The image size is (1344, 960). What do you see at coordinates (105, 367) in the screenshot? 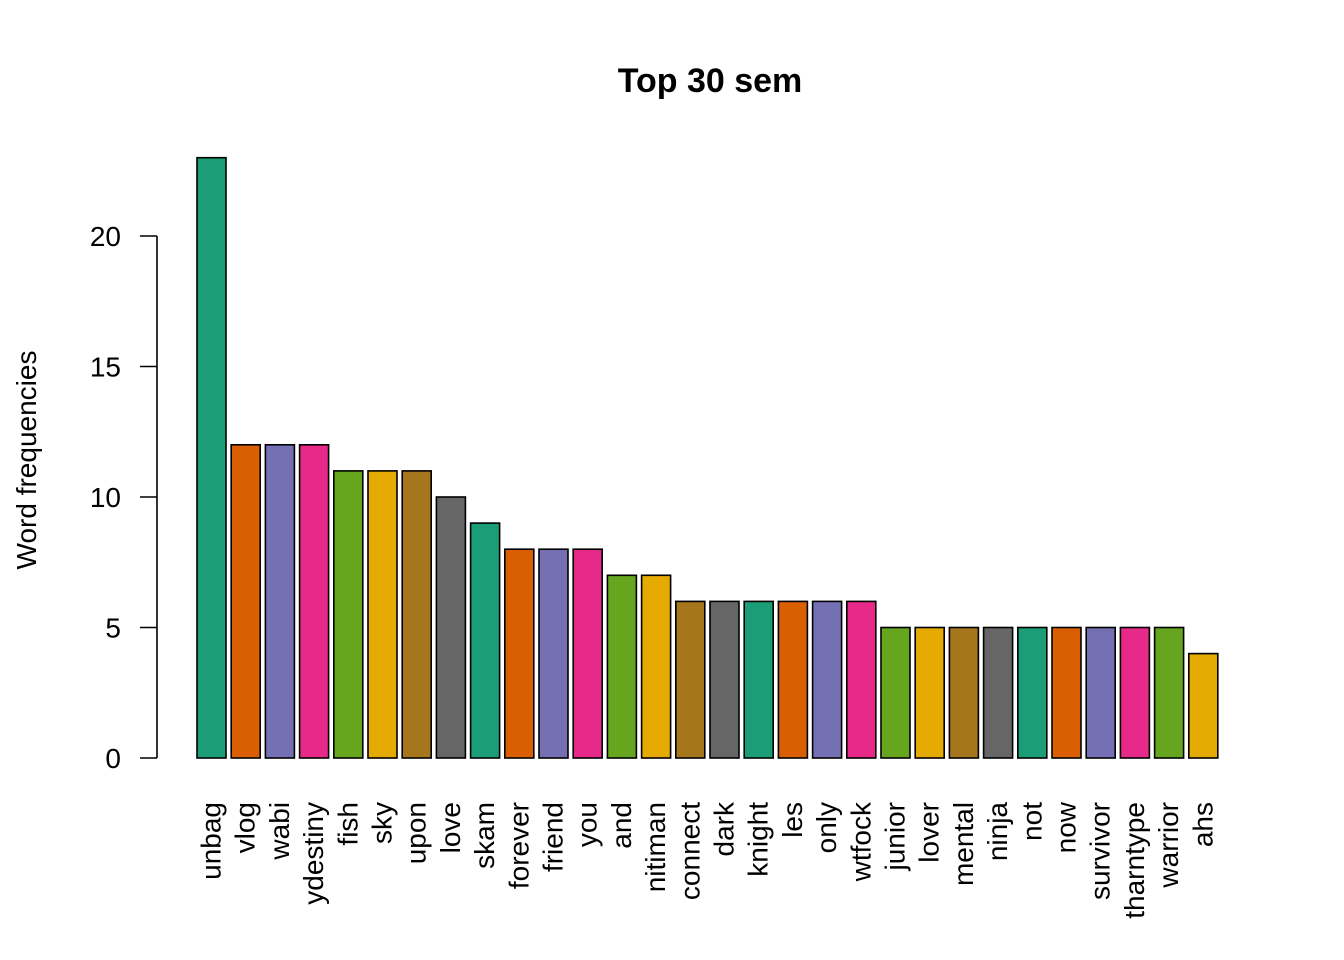
I see `y-tick-label: 15` at bounding box center [105, 367].